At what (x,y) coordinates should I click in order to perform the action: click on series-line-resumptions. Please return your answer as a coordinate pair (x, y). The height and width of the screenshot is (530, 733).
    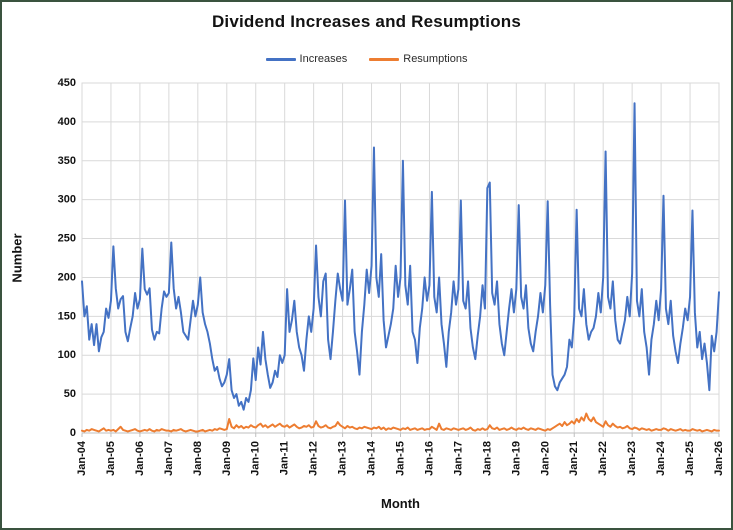
    Looking at the image, I should click on (400, 422).